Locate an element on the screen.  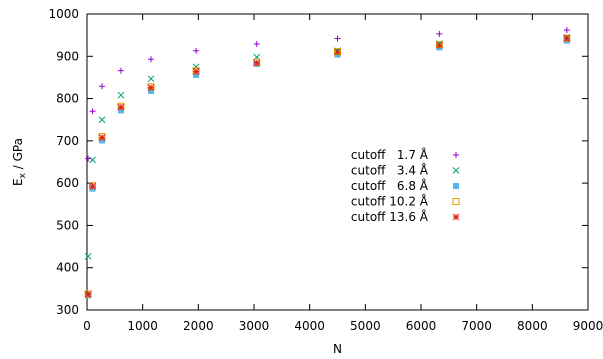
y-axis-label: Ex / GPa is located at coordinates (19, 162).